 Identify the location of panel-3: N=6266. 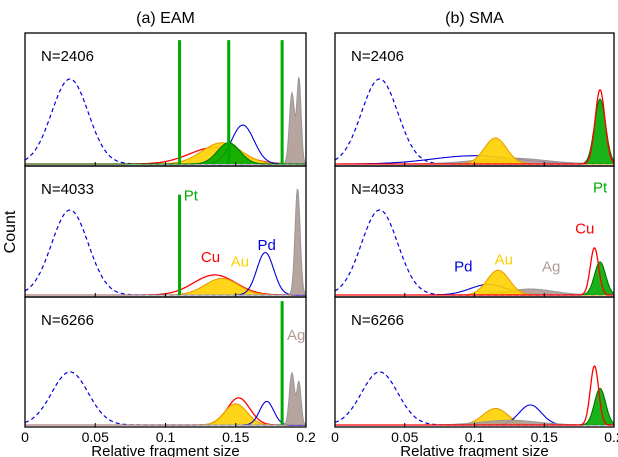
(474, 362).